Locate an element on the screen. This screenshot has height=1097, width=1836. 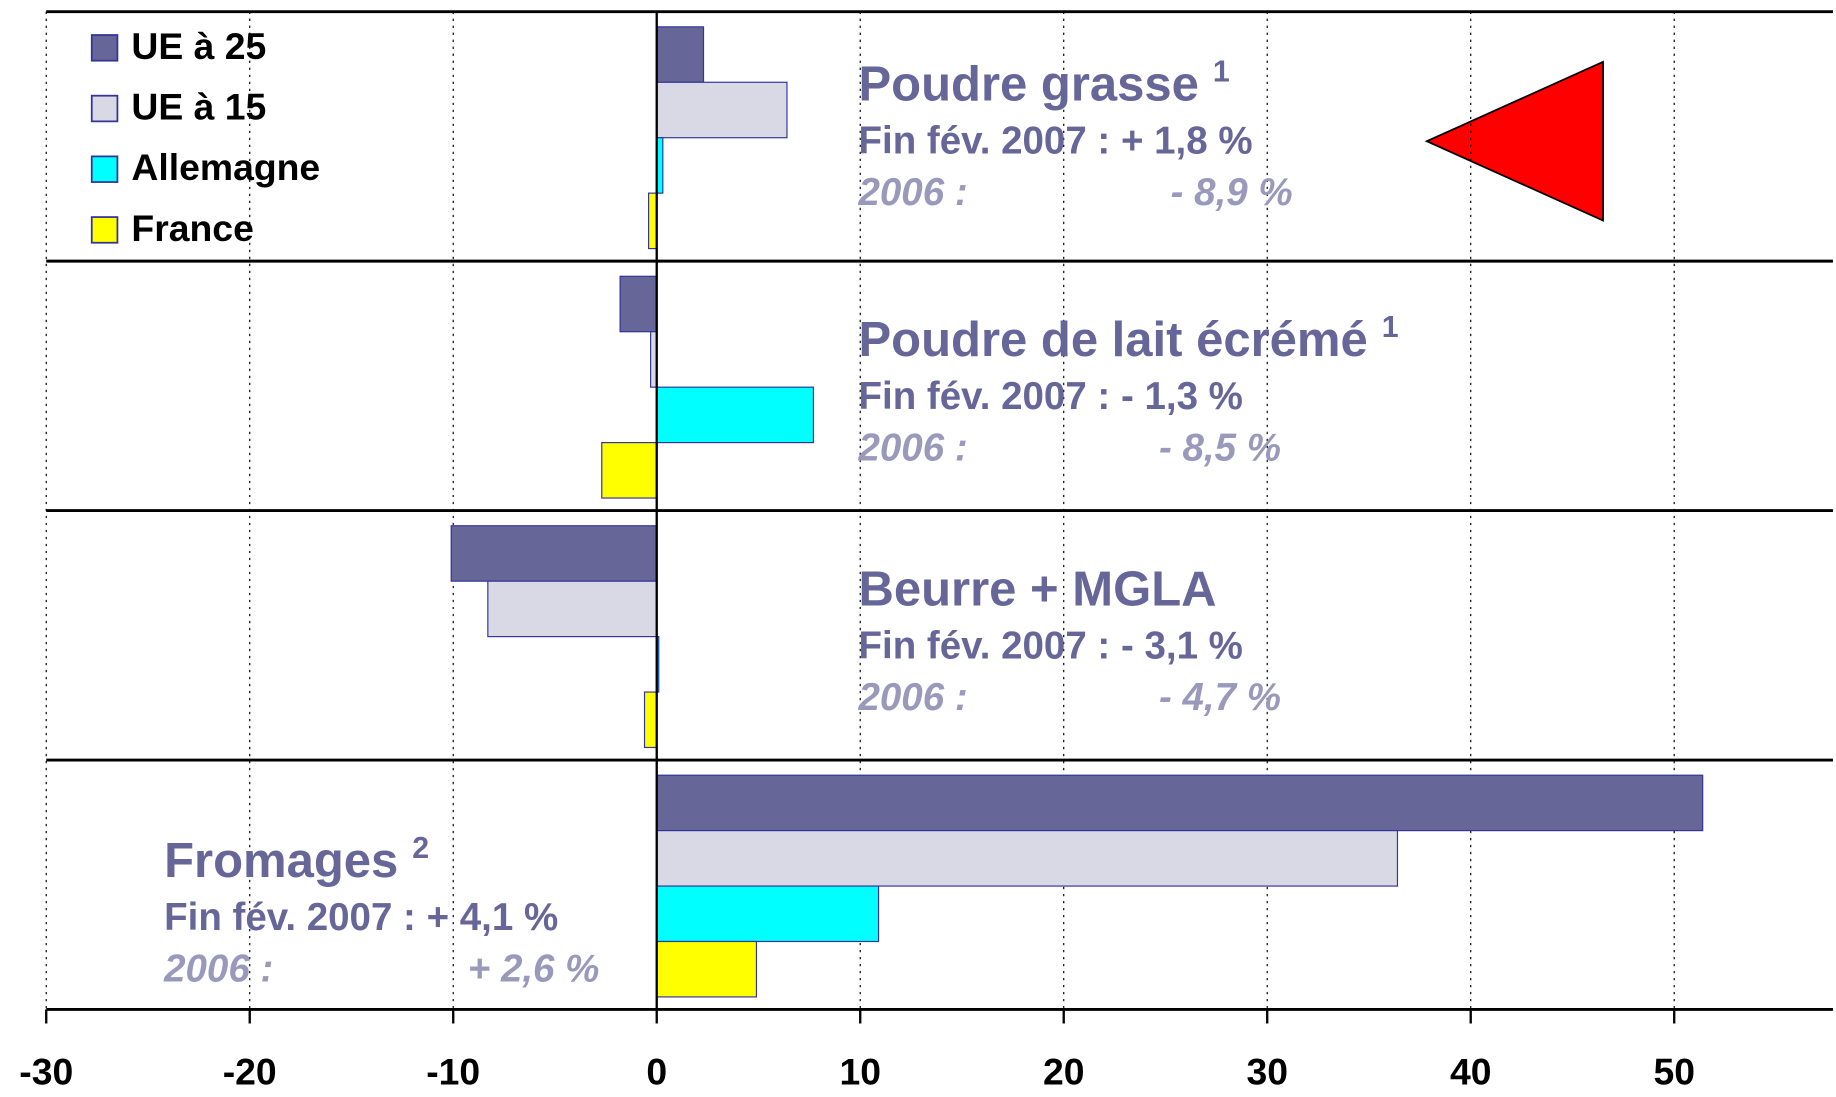
group-title-text: Poudre grasse is located at coordinates (1028, 84).